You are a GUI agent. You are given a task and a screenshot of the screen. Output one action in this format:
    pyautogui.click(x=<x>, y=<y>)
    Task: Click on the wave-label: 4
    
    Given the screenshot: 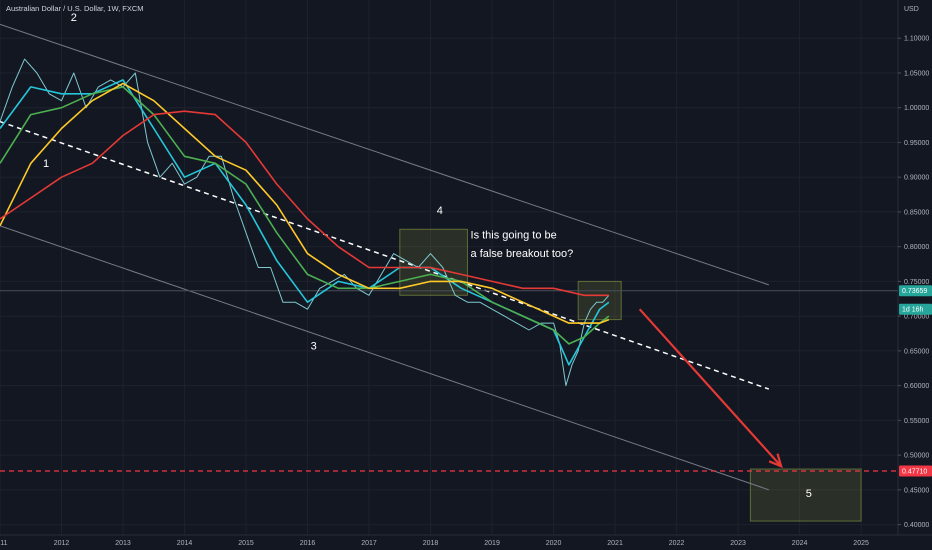 What is the action you would take?
    pyautogui.click(x=440, y=211)
    